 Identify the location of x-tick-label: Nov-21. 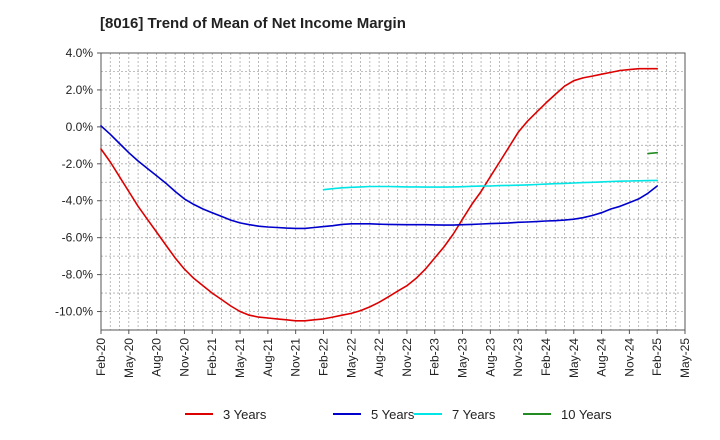
(296, 357).